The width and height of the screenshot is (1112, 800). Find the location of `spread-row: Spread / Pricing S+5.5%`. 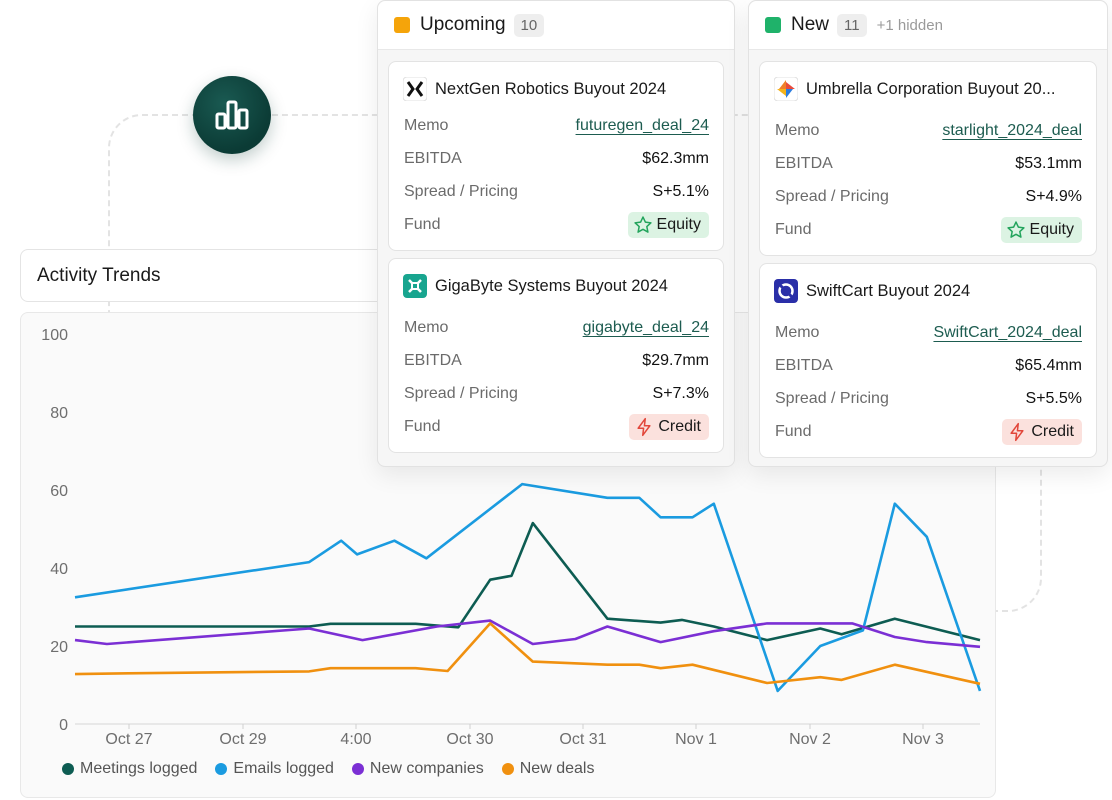

spread-row: Spread / Pricing S+5.5% is located at coordinates (928, 399).